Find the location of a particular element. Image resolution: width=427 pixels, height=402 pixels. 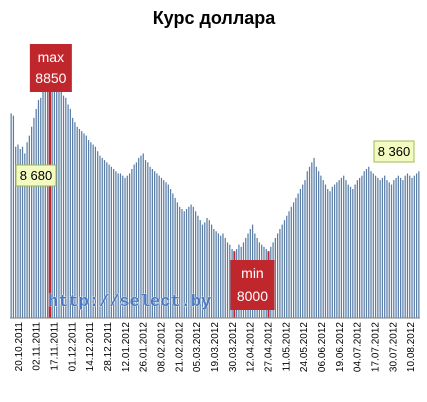

x-tick-label: 26.01.2012 is located at coordinates (144, 347).